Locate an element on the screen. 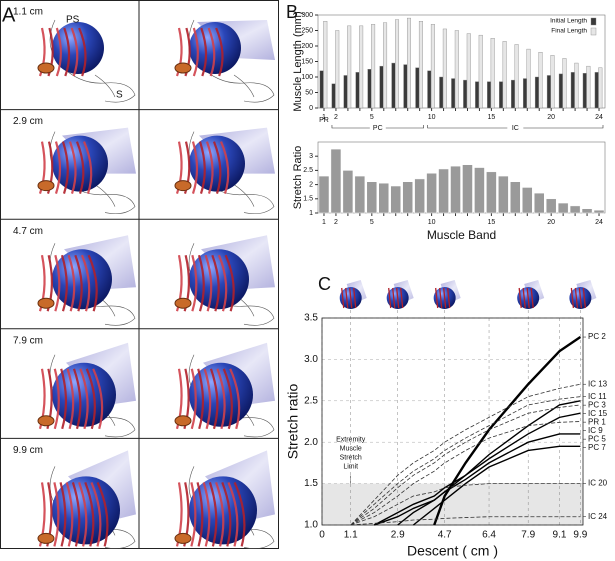  group-label: IC is located at coordinates (515, 128).